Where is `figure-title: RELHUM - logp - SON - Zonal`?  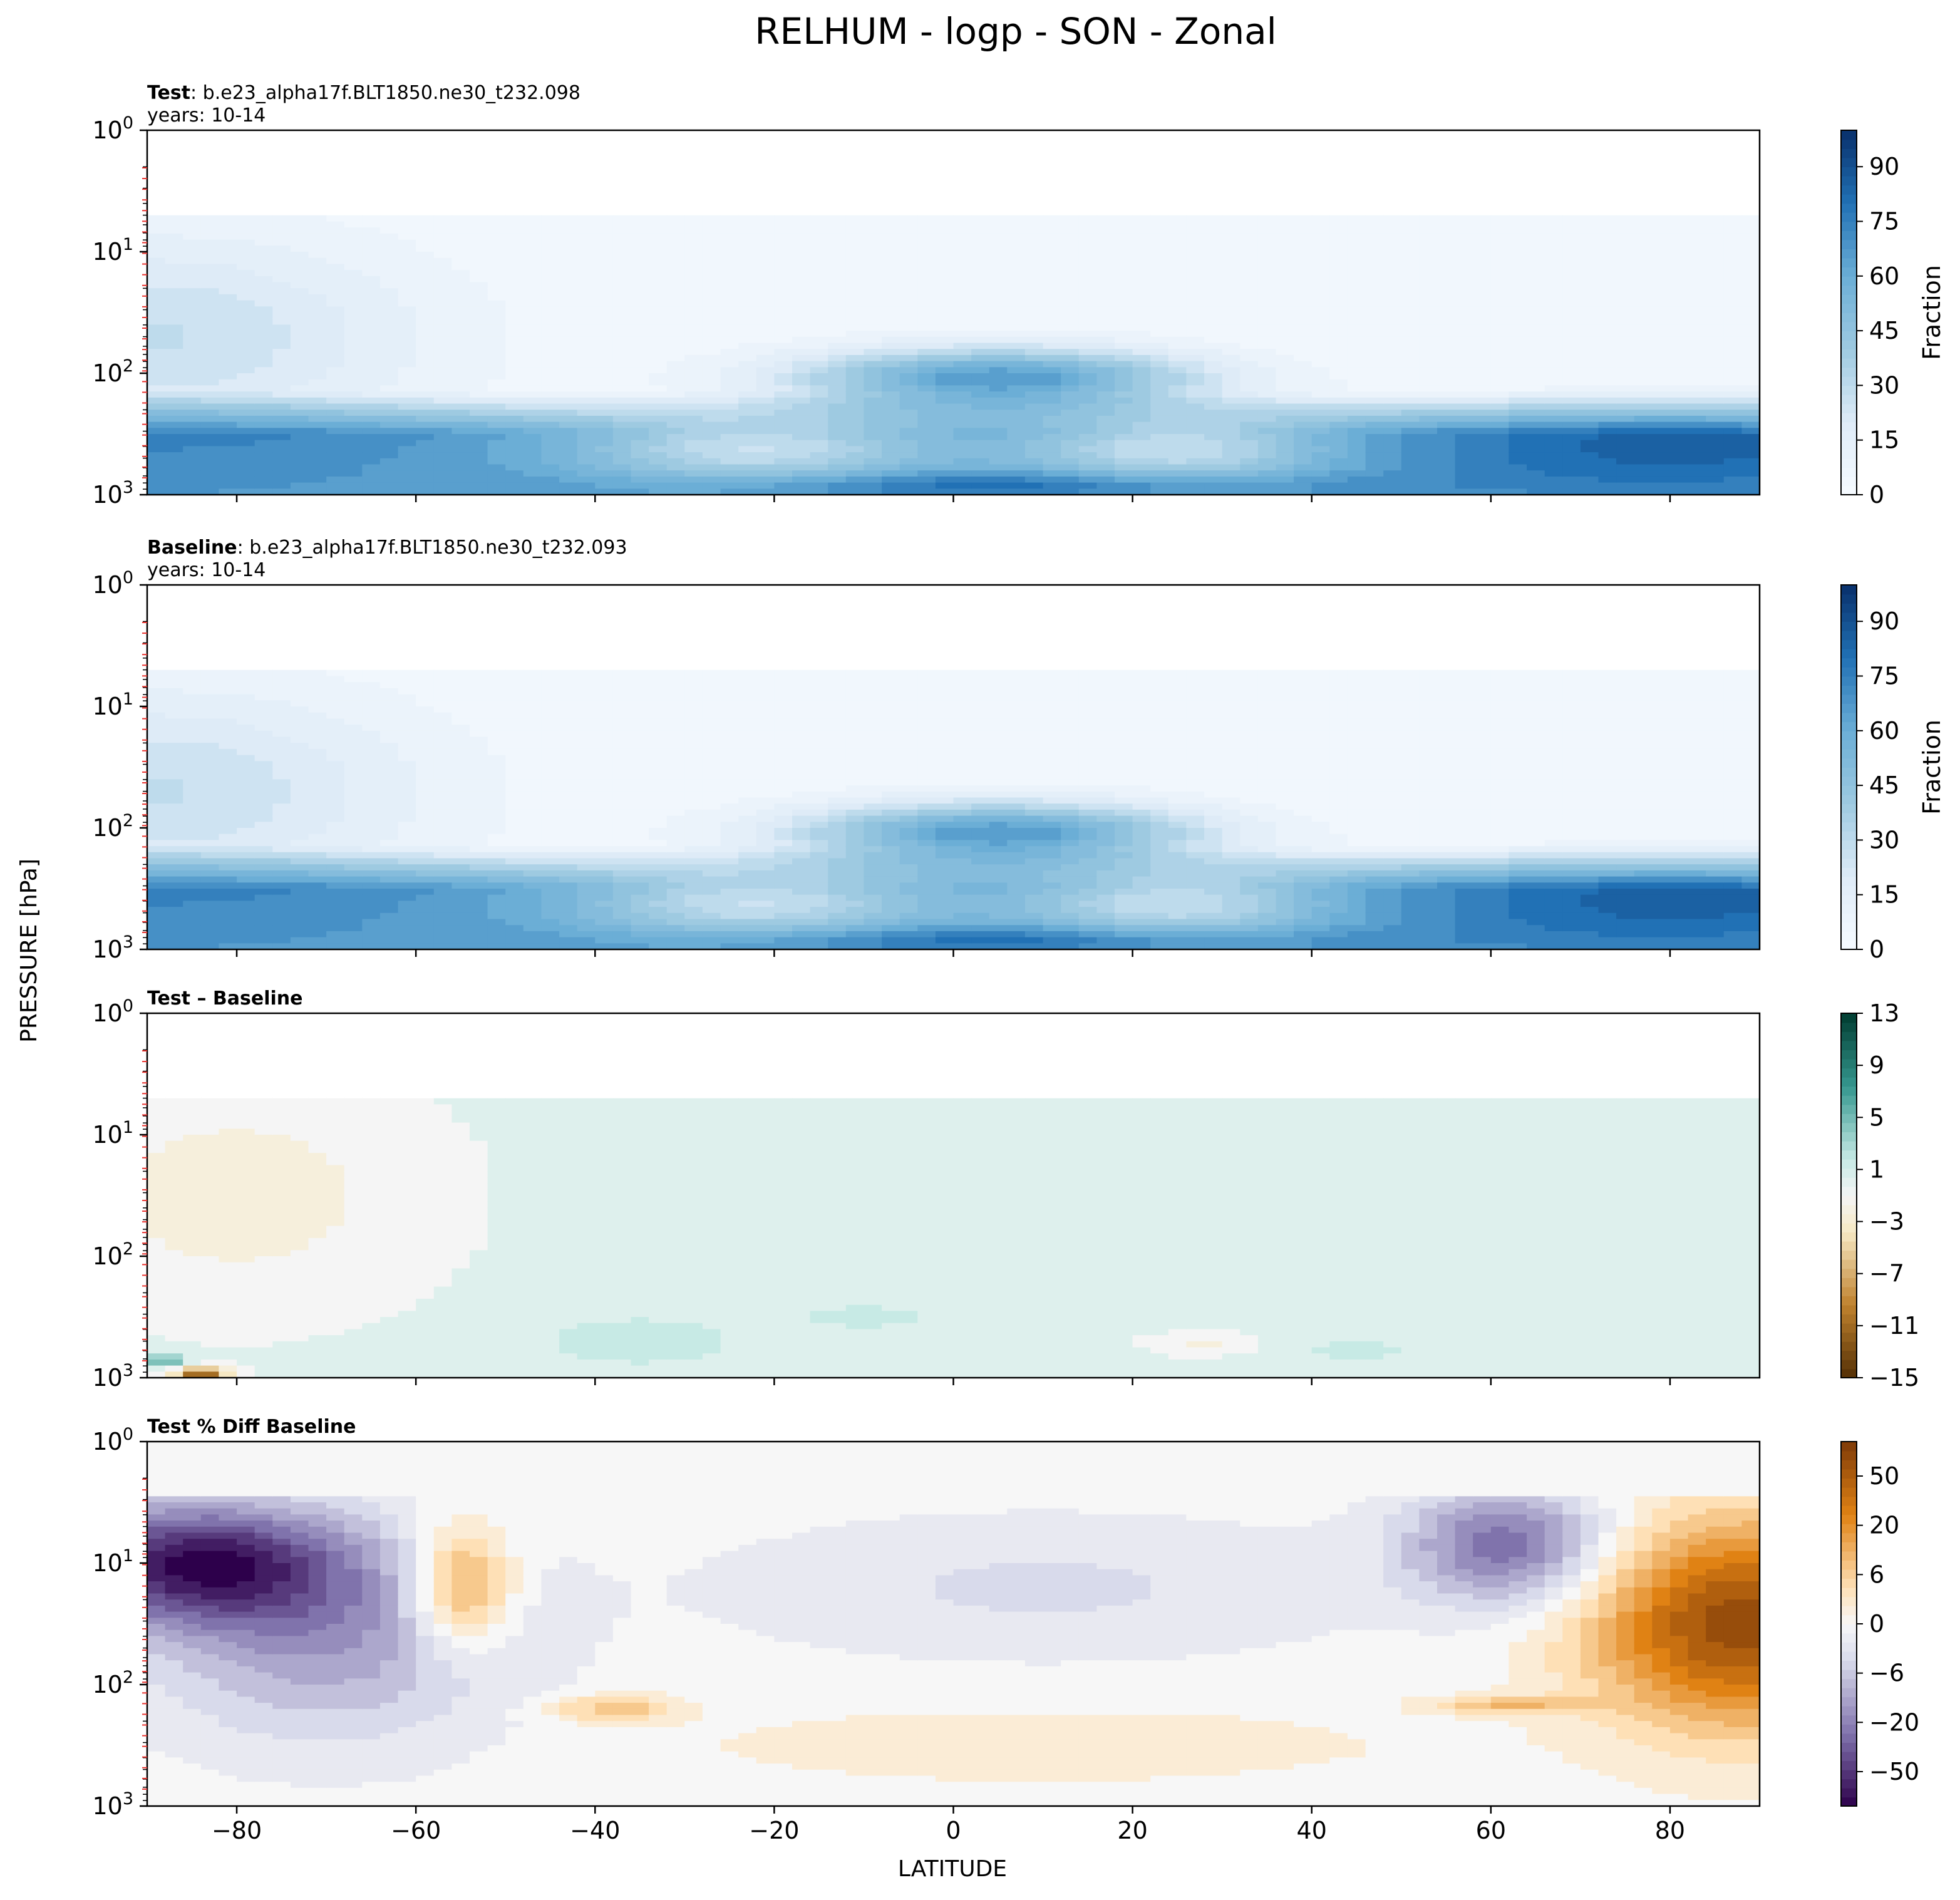 figure-title: RELHUM - logp - SON - Zonal is located at coordinates (1016, 31).